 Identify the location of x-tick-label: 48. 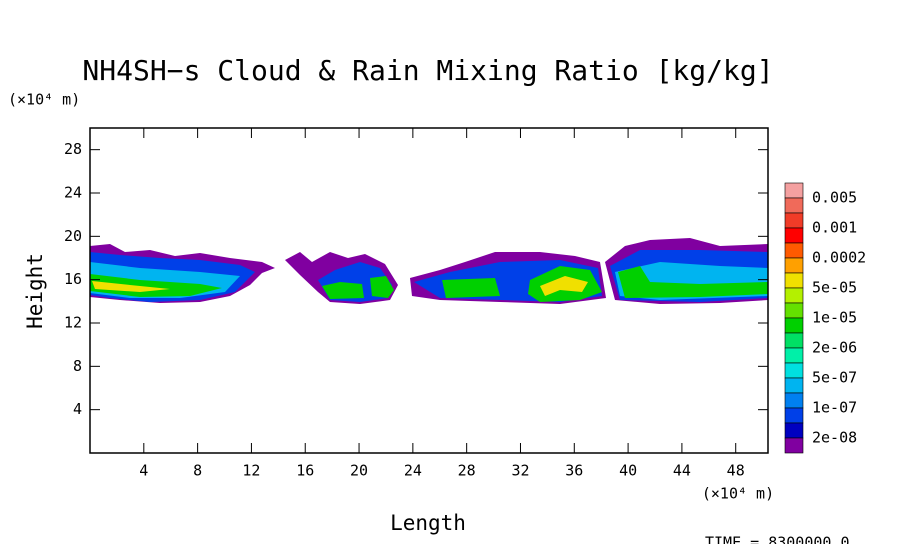
(736, 471).